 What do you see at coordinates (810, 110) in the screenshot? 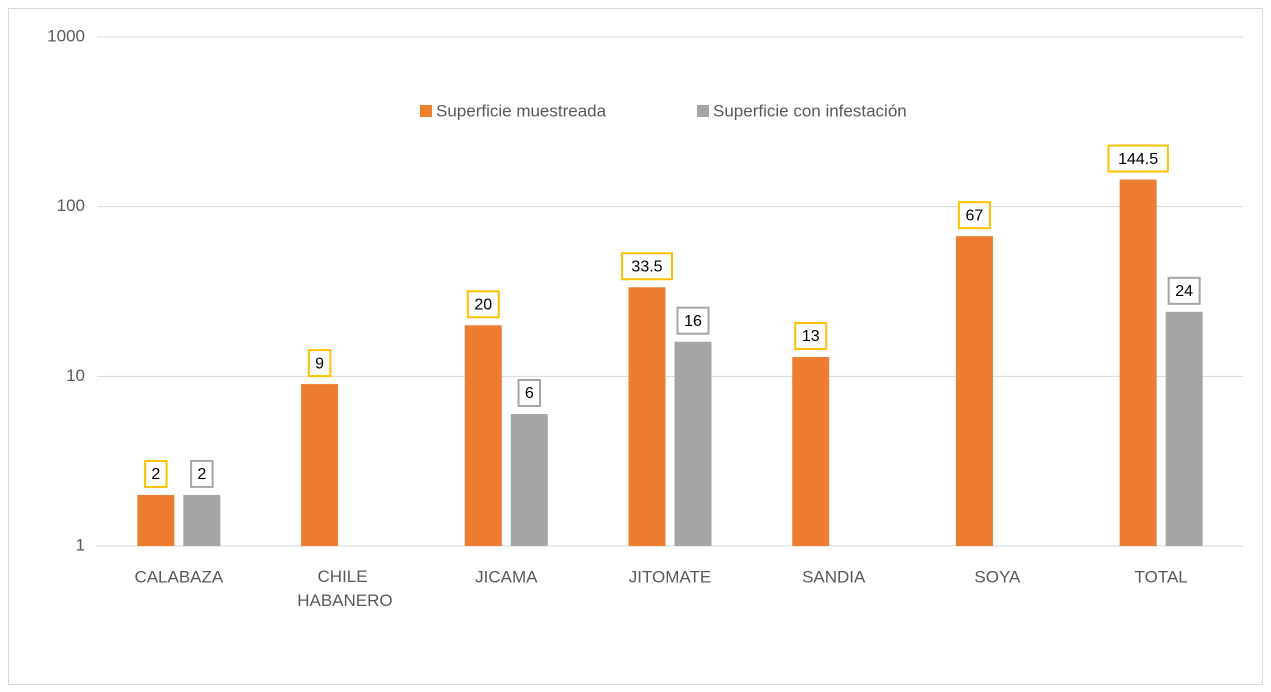
I see `legend-label: Superficie con infestación` at bounding box center [810, 110].